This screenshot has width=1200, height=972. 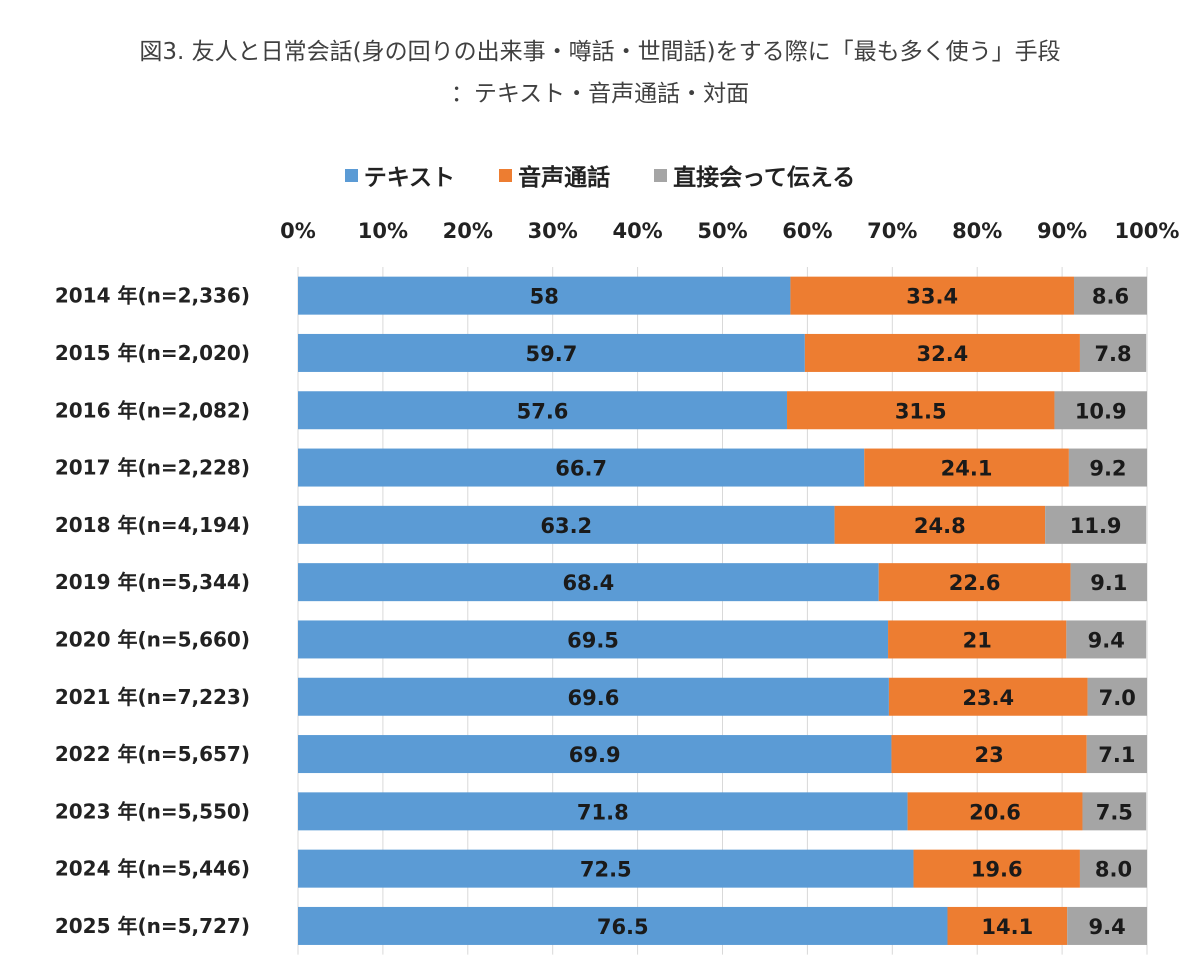 I want to click on x-tick-label: 80%, so click(x=977, y=231).